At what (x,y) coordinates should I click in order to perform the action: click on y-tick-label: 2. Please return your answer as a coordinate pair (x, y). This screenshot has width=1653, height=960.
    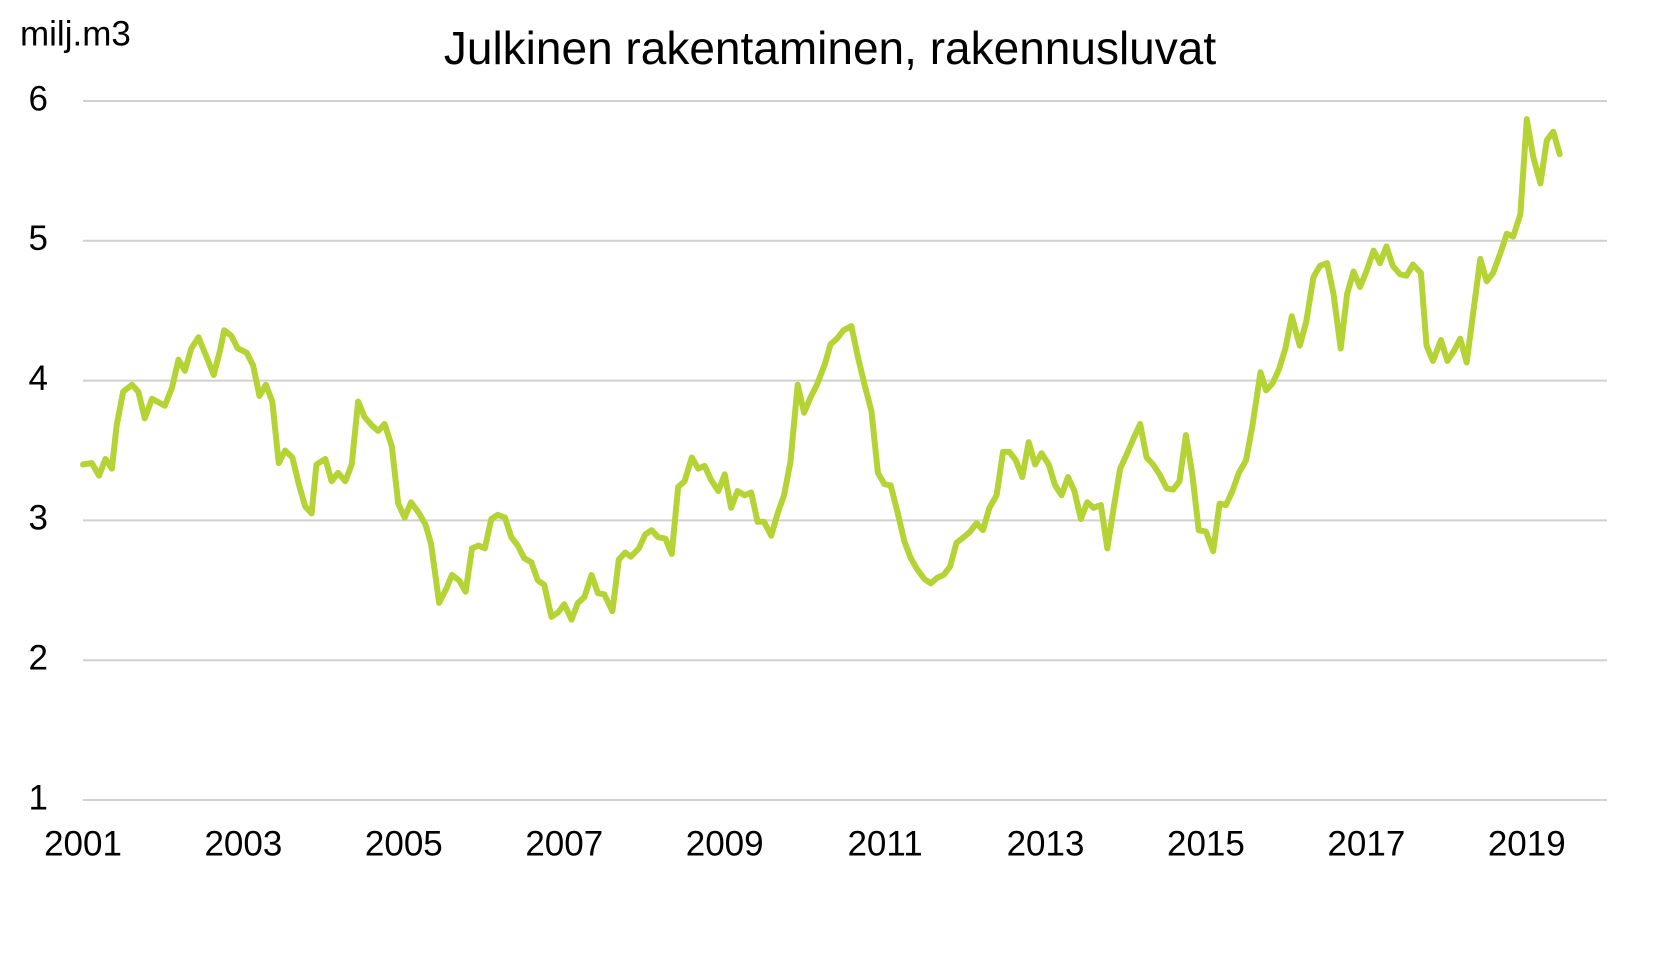
    Looking at the image, I should click on (38, 657).